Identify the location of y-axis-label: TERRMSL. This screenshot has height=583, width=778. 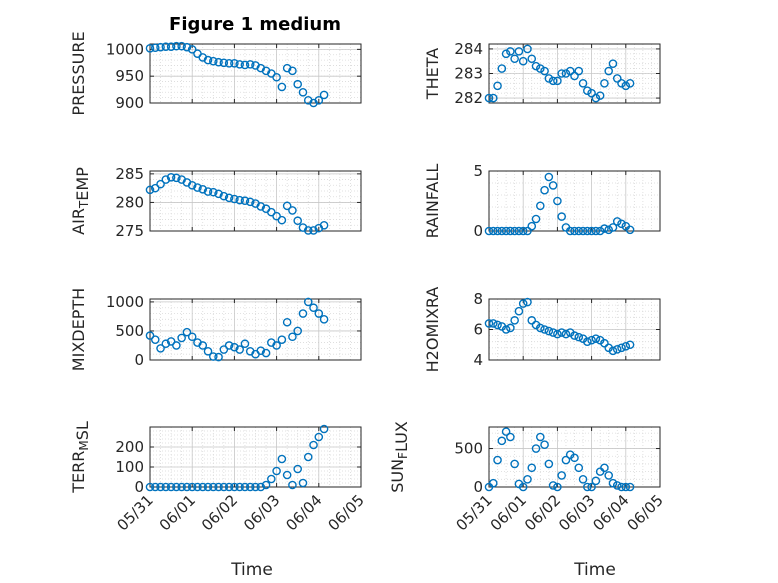
(80, 457).